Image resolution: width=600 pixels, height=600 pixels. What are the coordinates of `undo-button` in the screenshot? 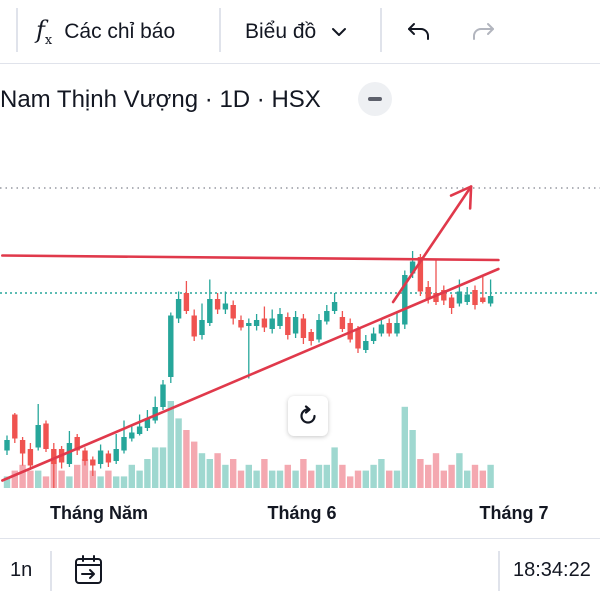 It's located at (419, 32).